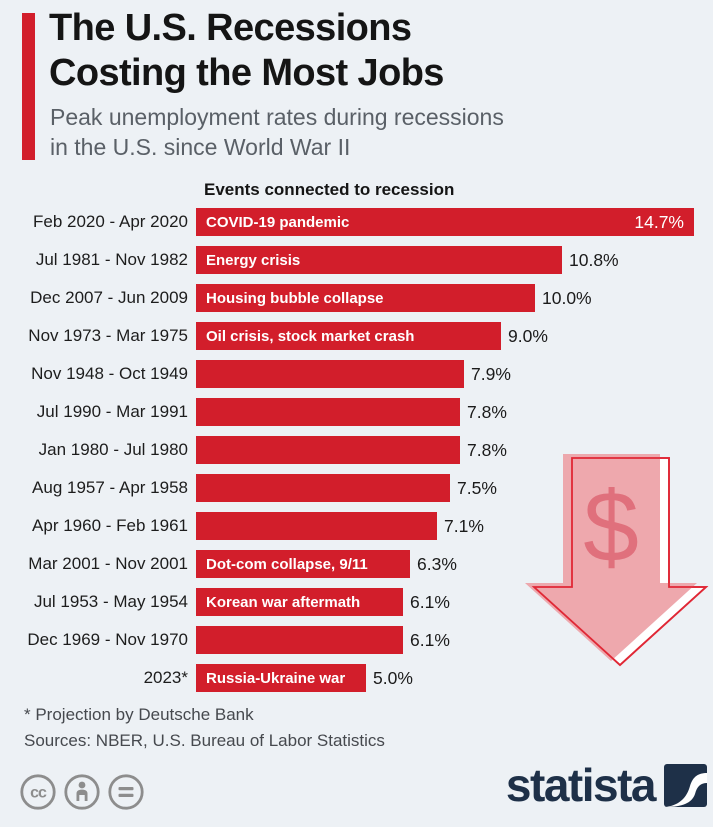 This screenshot has height=827, width=713. Describe the element at coordinates (464, 525) in the screenshot. I see `bar-value-outside: 7.1%` at that location.